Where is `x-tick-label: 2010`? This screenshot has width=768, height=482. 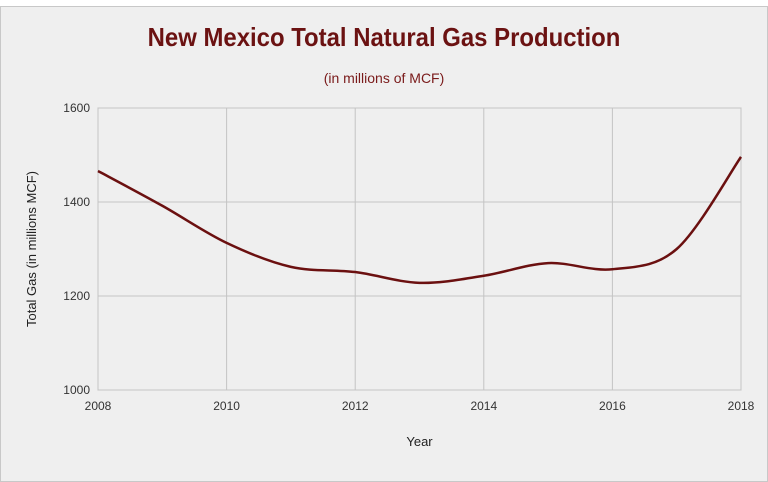
x-tick-label: 2010 is located at coordinates (226, 406).